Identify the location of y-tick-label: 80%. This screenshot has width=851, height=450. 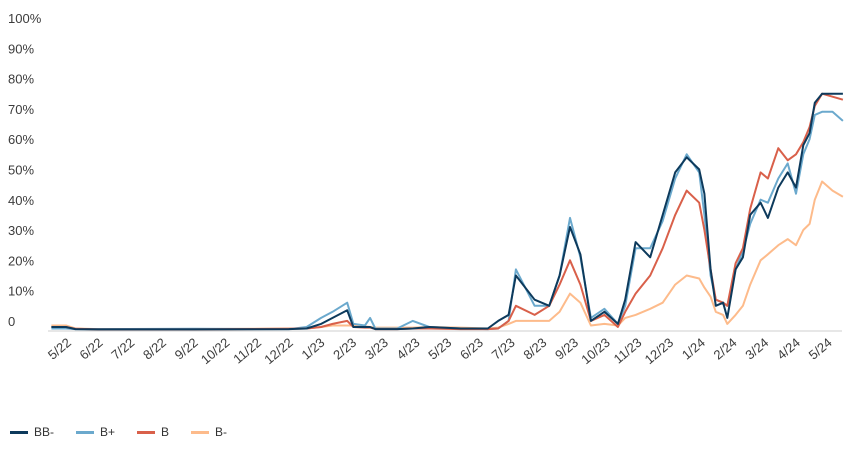
(21, 79).